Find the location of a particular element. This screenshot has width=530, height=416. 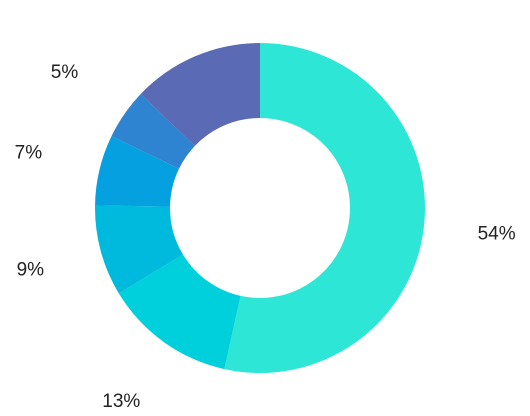

slice-label-1: 54% is located at coordinates (497, 233).